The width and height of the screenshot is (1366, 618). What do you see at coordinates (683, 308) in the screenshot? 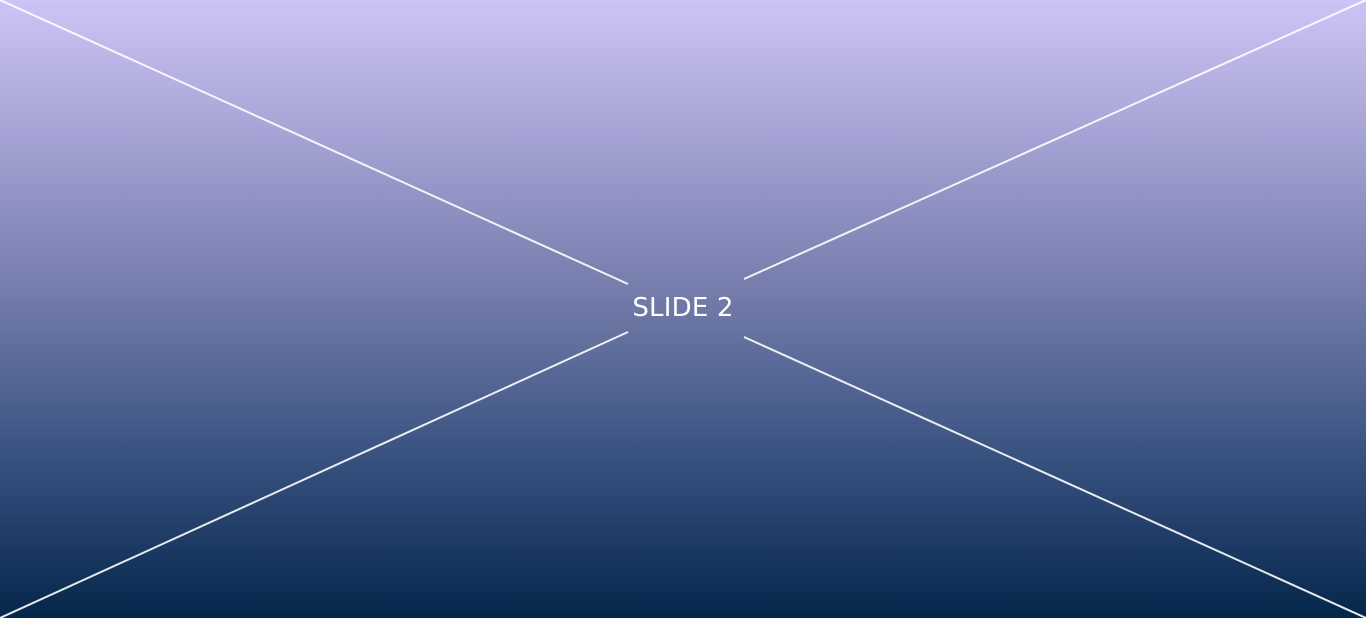
I see `slide-label: SLIDE 2` at bounding box center [683, 308].